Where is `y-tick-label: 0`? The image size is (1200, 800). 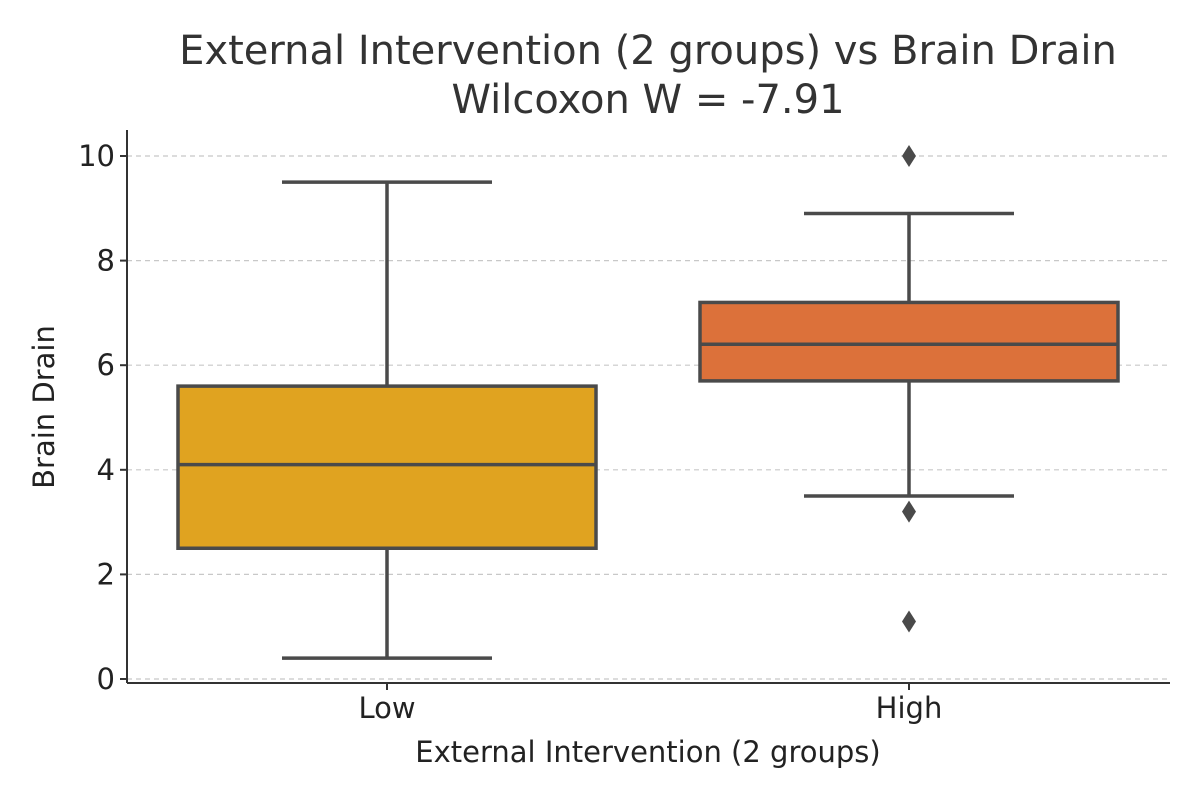 y-tick-label: 0 is located at coordinates (106, 679).